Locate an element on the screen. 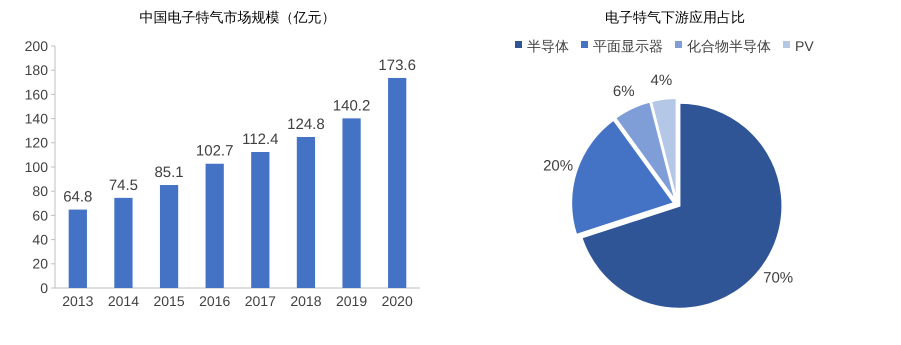 This screenshot has width=901, height=345. x-tick-label: 2018 is located at coordinates (306, 301).